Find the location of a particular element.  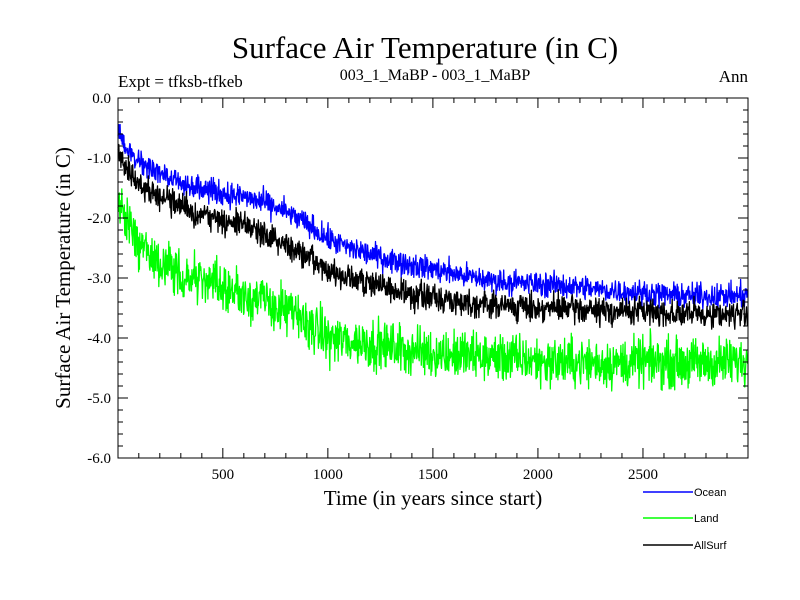

x-tick-labels: 500 1000 1500 2000 2500 is located at coordinates (435, 475).